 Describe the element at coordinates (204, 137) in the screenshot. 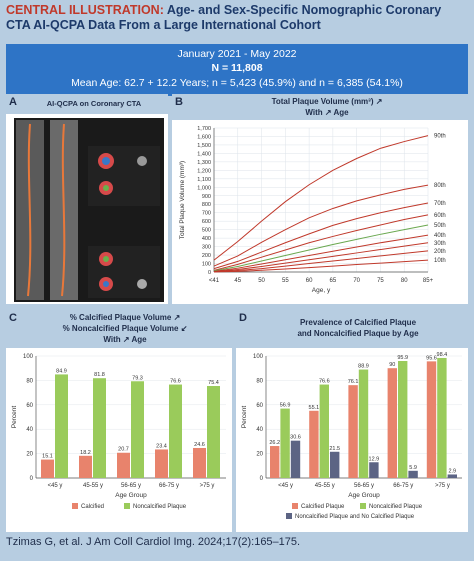

I see `y-tick-label: 1,600` at that location.